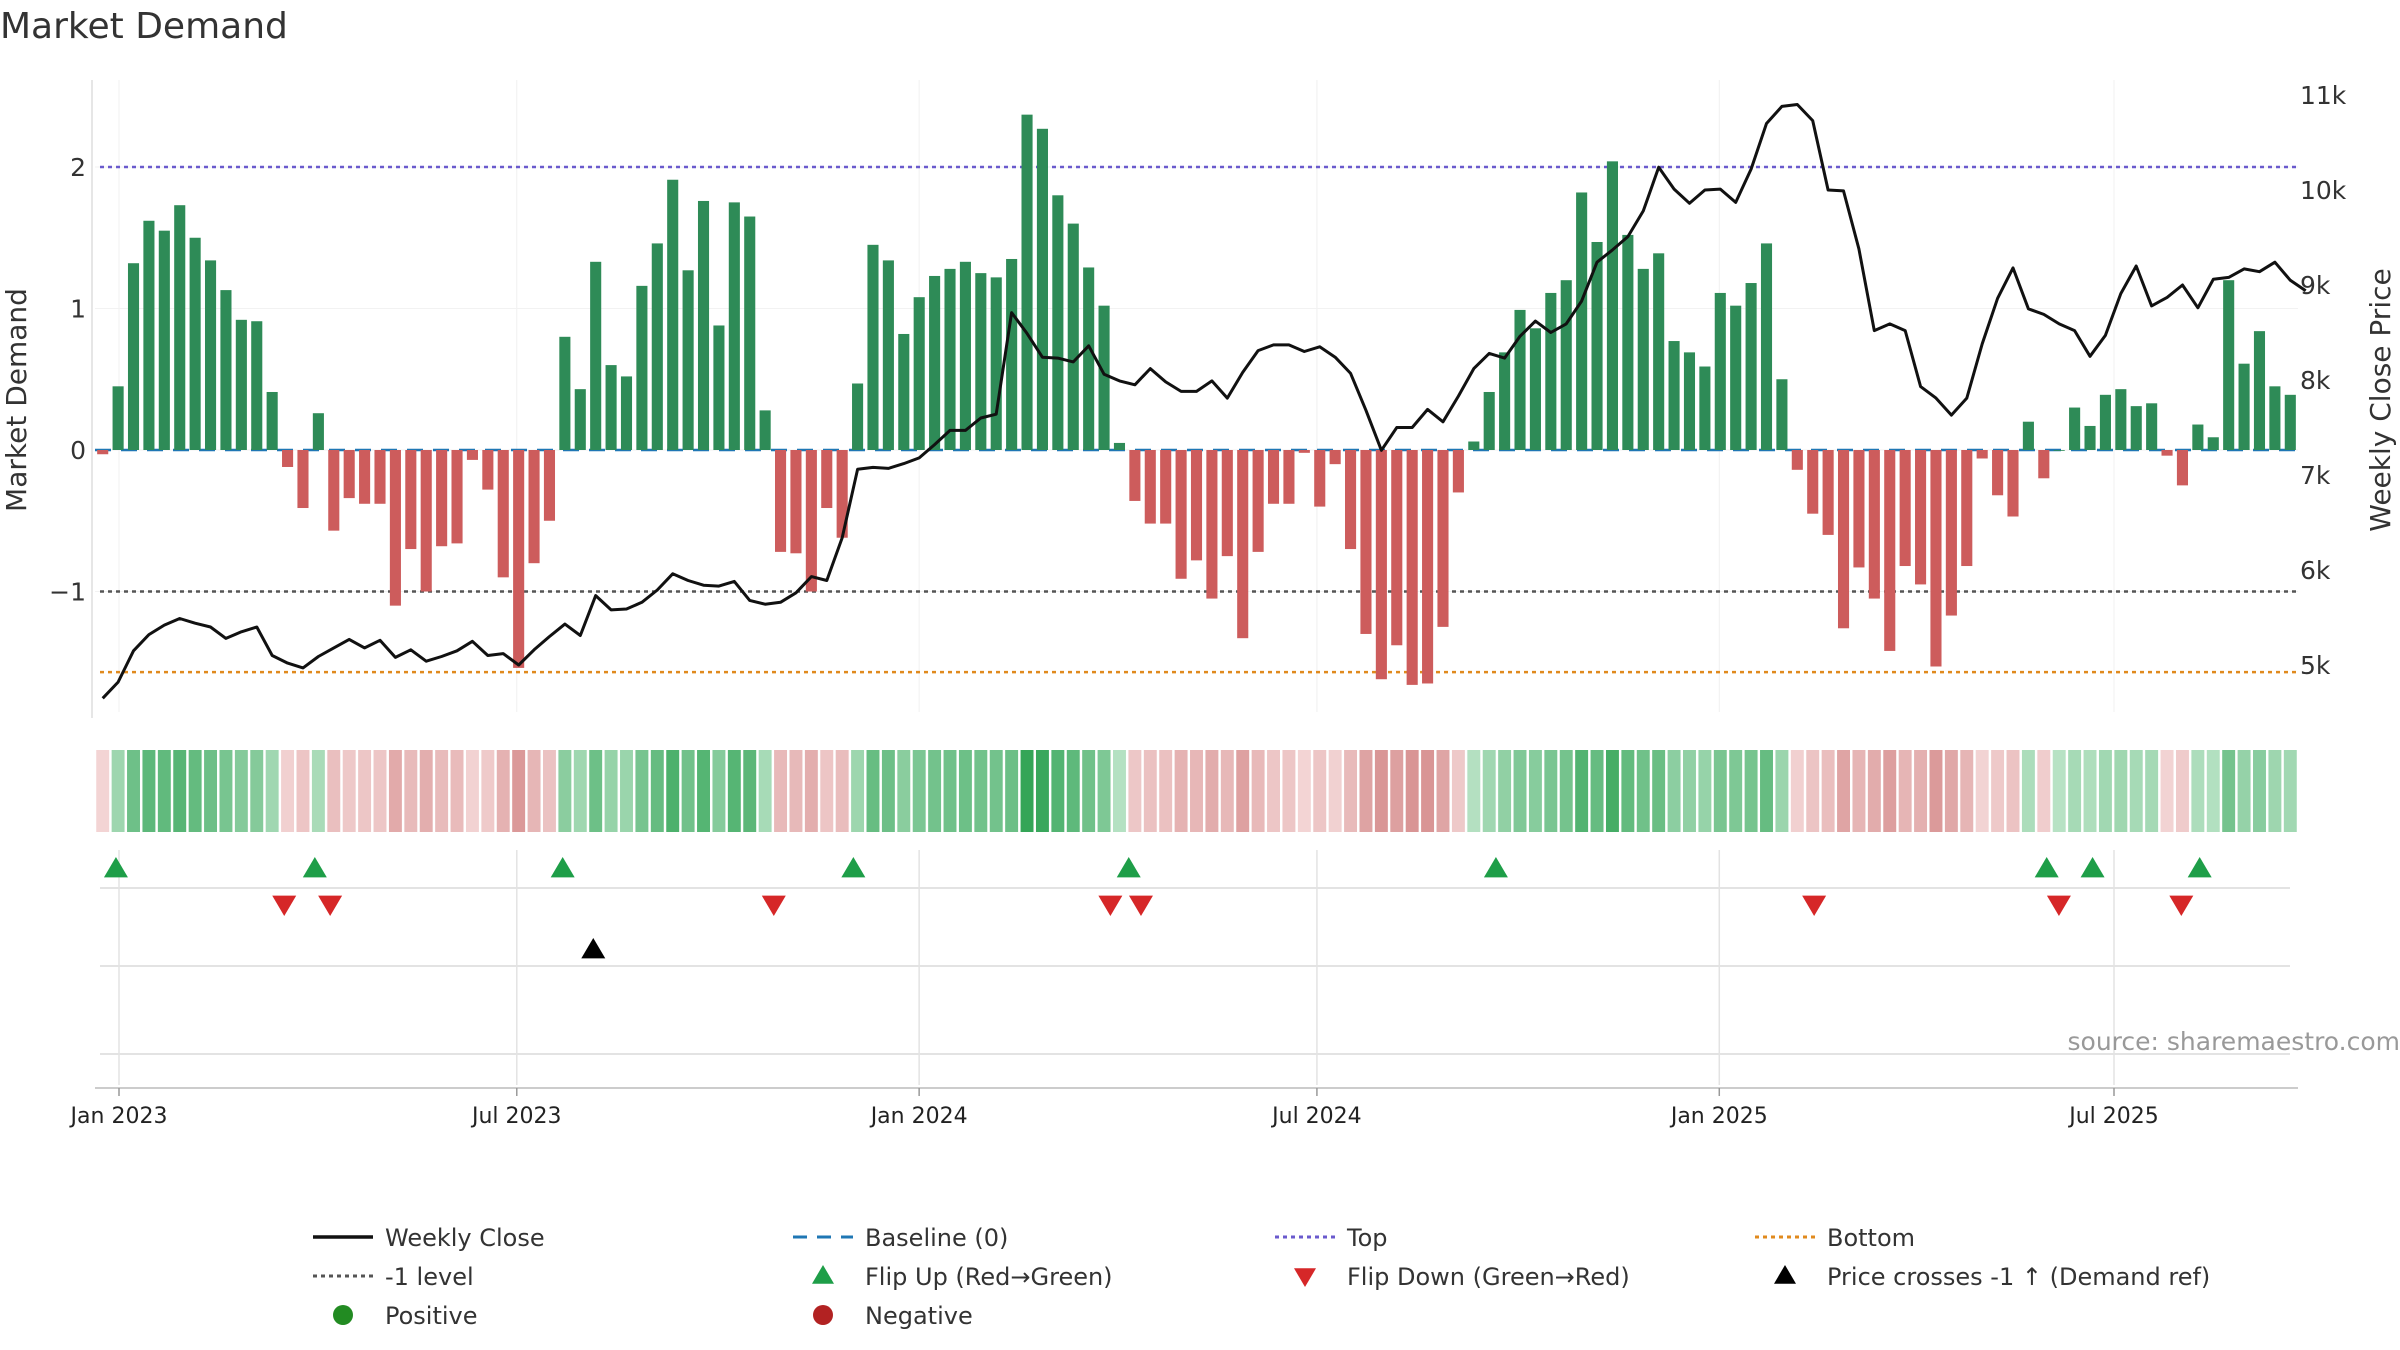 This screenshot has width=2400, height=1350. I want to click on flip-down-marker, so click(2181, 905).